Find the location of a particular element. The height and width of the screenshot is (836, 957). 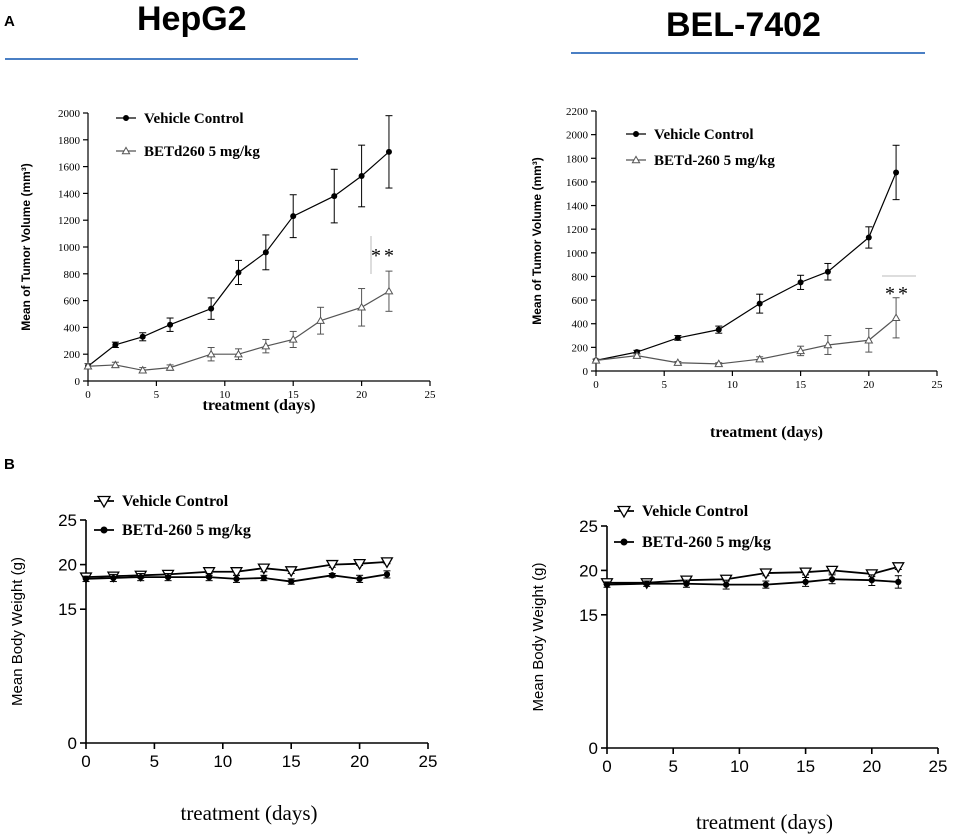

x-tick-label: 25 is located at coordinates (431, 395).